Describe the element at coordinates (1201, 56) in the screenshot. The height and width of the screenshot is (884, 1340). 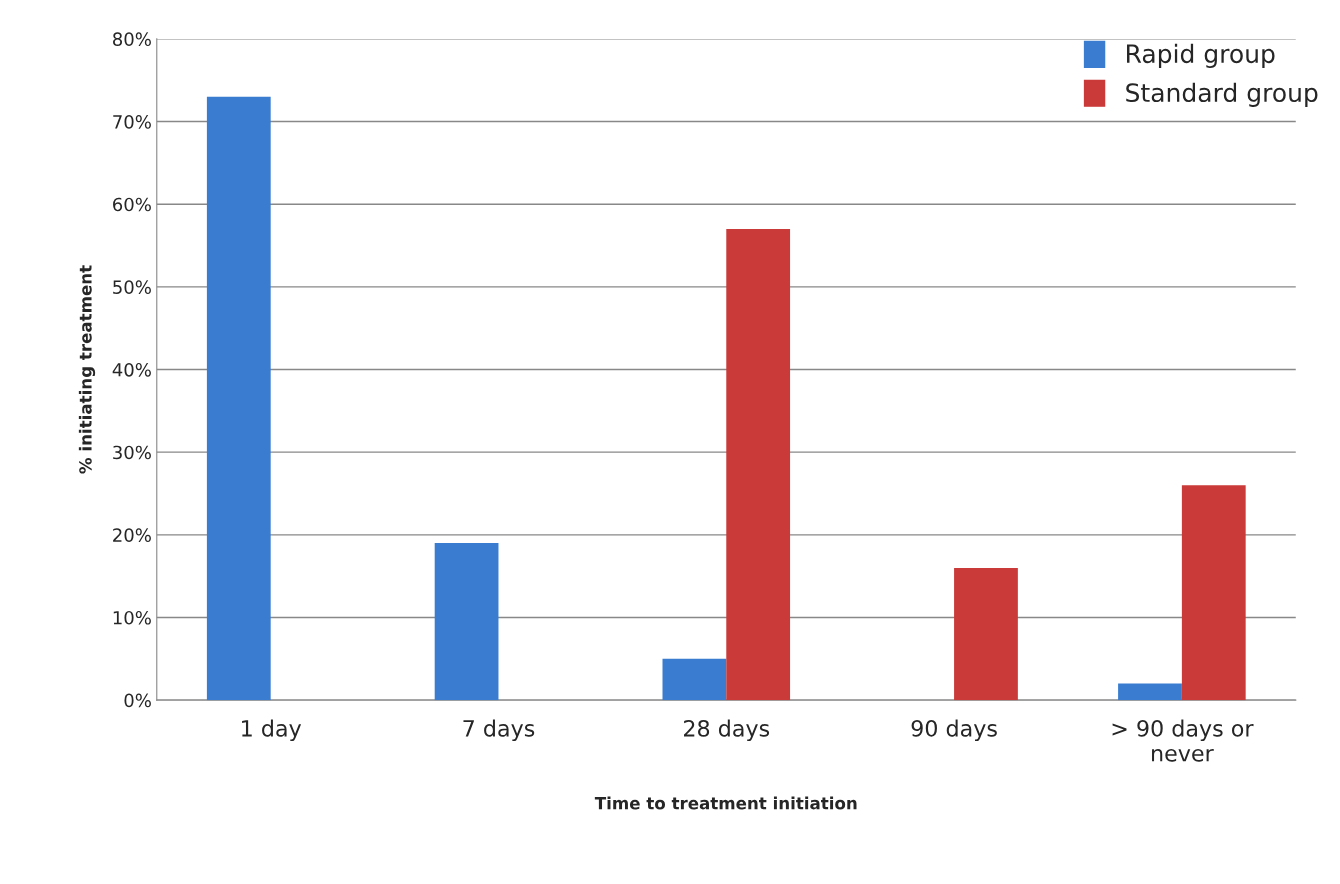
I see `legend-label: Rapid group` at that location.